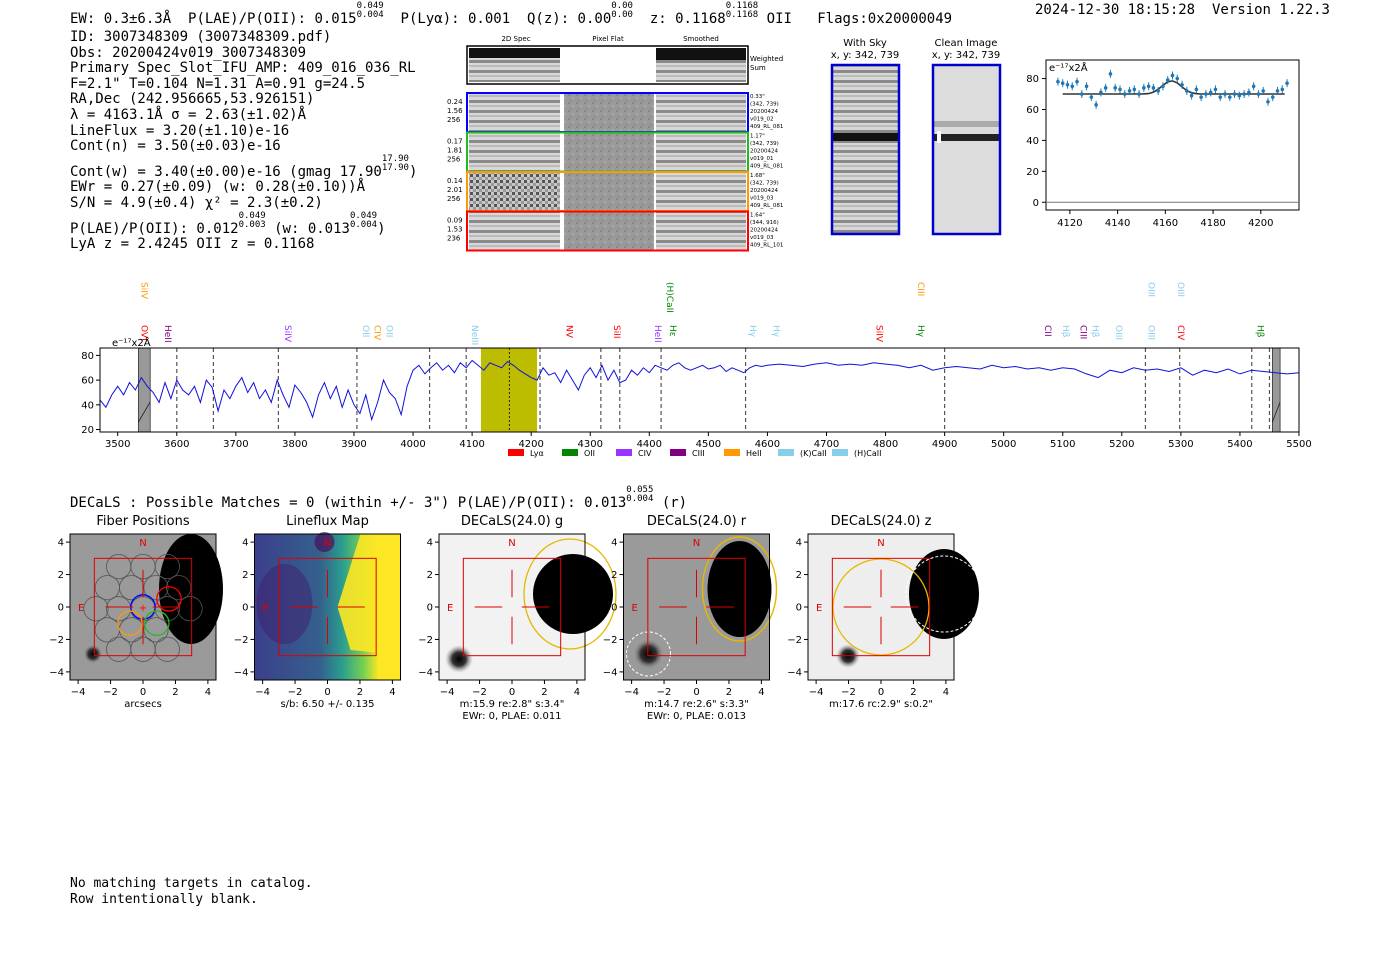  What do you see at coordinates (1173, 87) in the screenshot?
I see `zoom-fit-line` at bounding box center [1173, 87].